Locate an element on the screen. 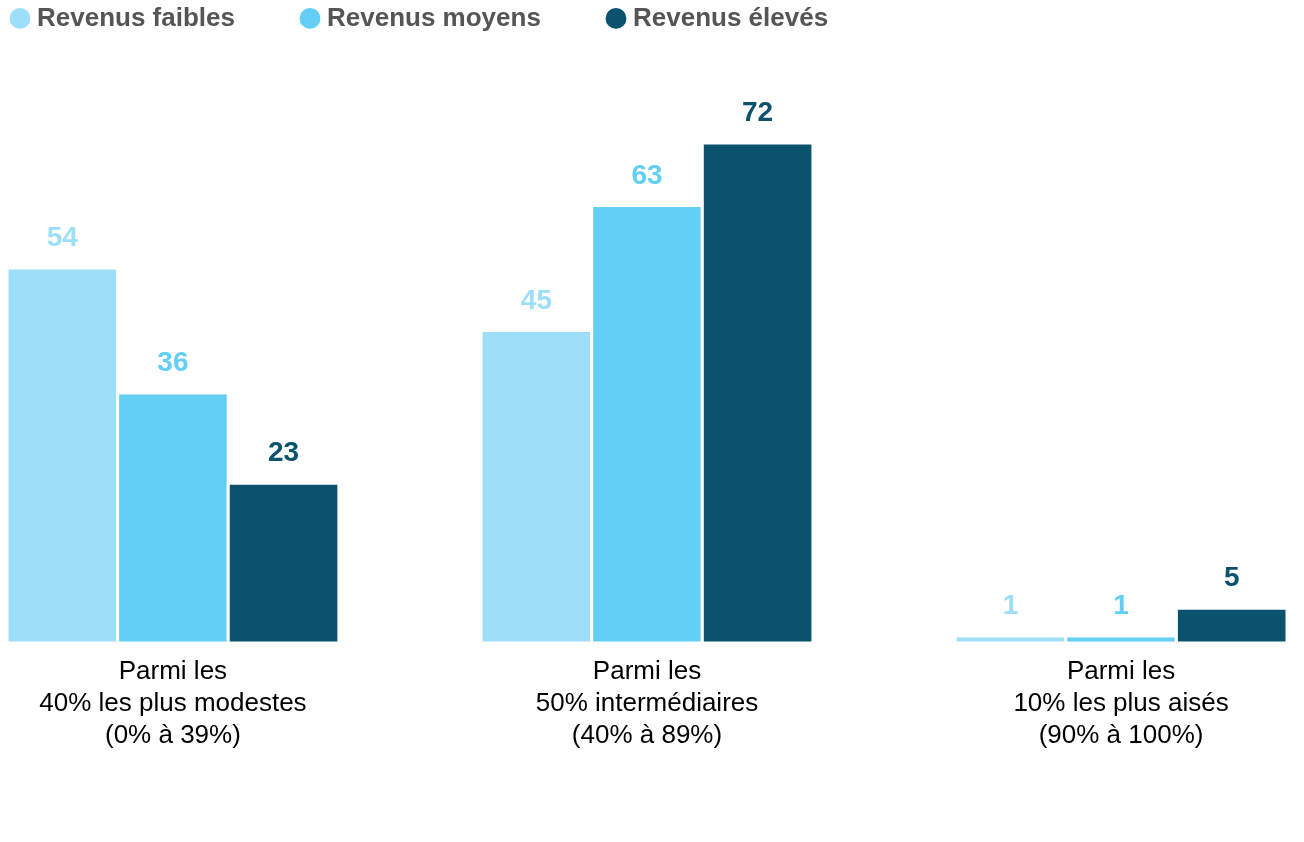  x-tick-label: Parmi les 40% les plus modestes (0% à 39%) is located at coordinates (173, 701).